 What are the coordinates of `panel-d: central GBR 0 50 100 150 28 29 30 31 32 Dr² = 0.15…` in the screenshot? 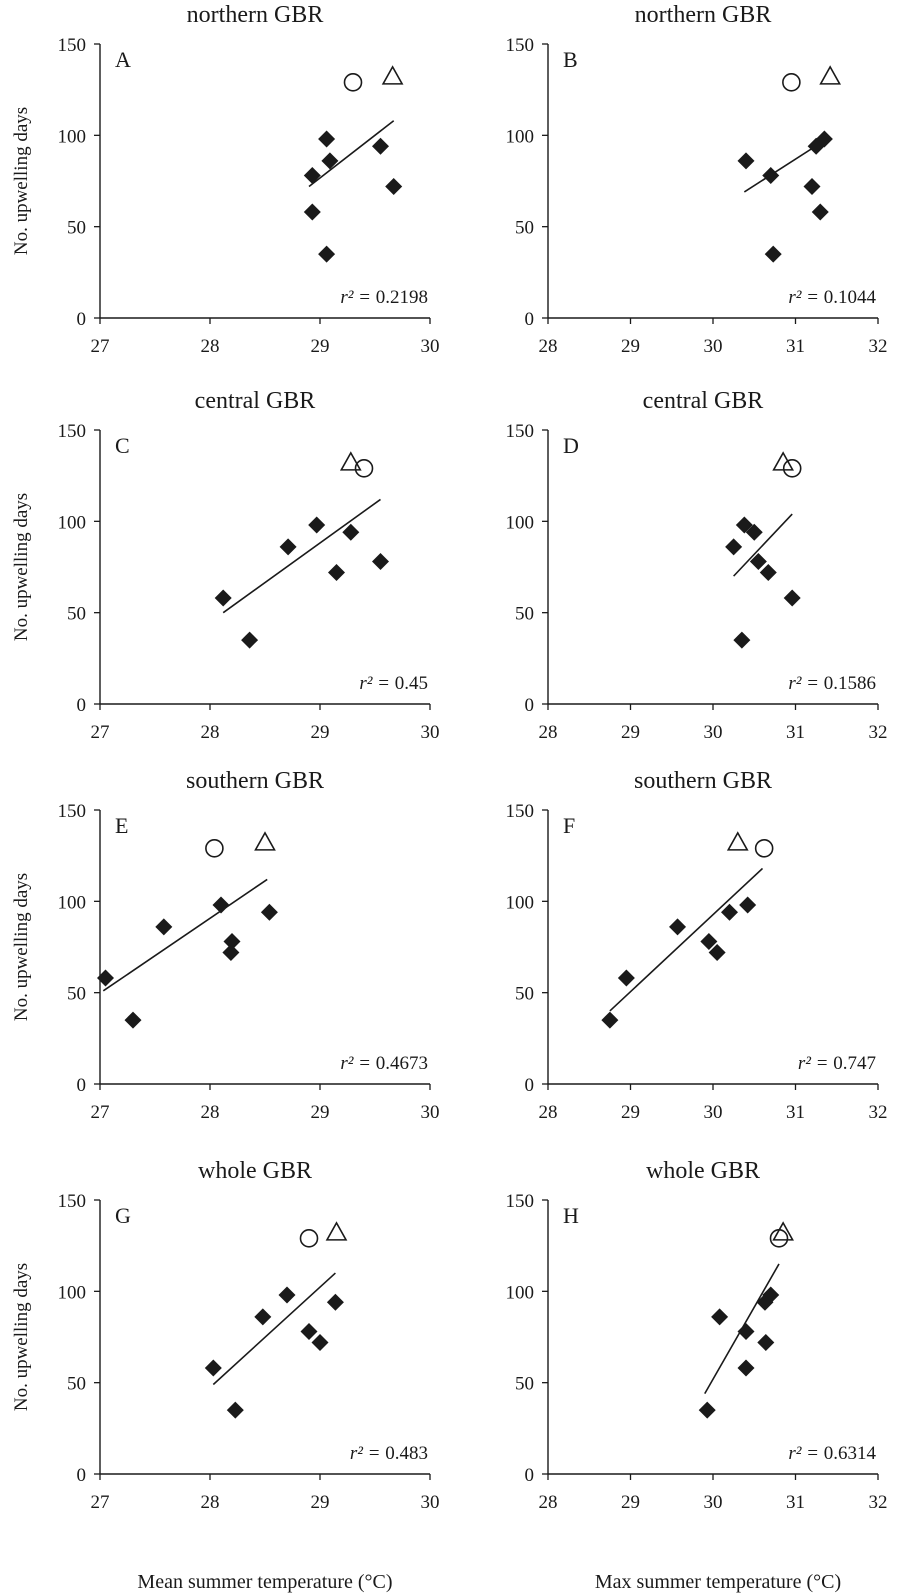 It's located at (697, 565).